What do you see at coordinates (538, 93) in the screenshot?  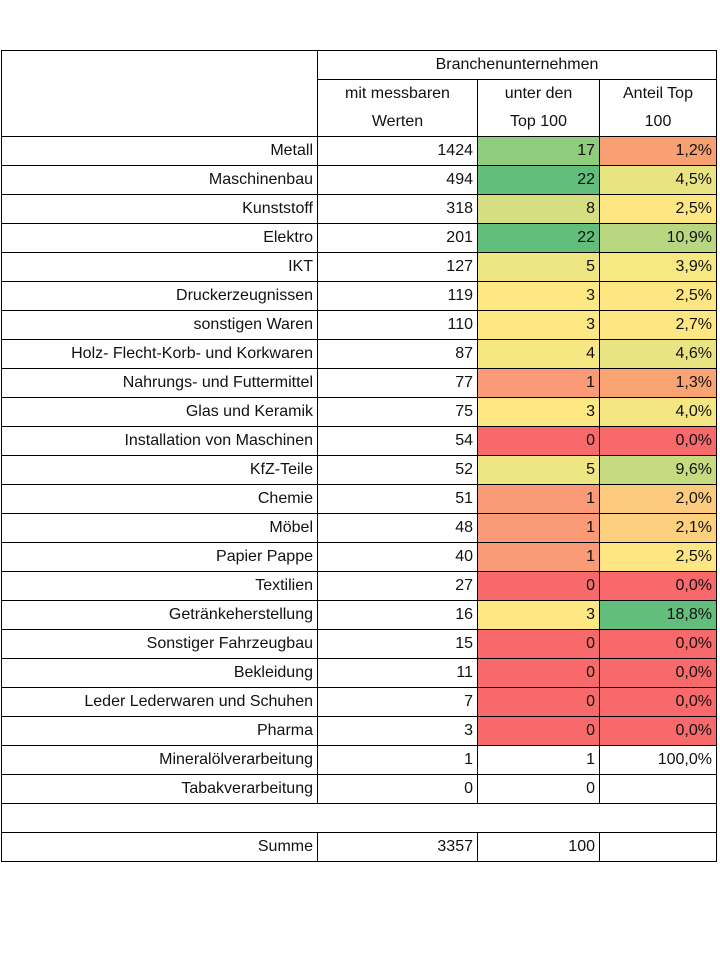 I see `header-top-line1: unter den` at bounding box center [538, 93].